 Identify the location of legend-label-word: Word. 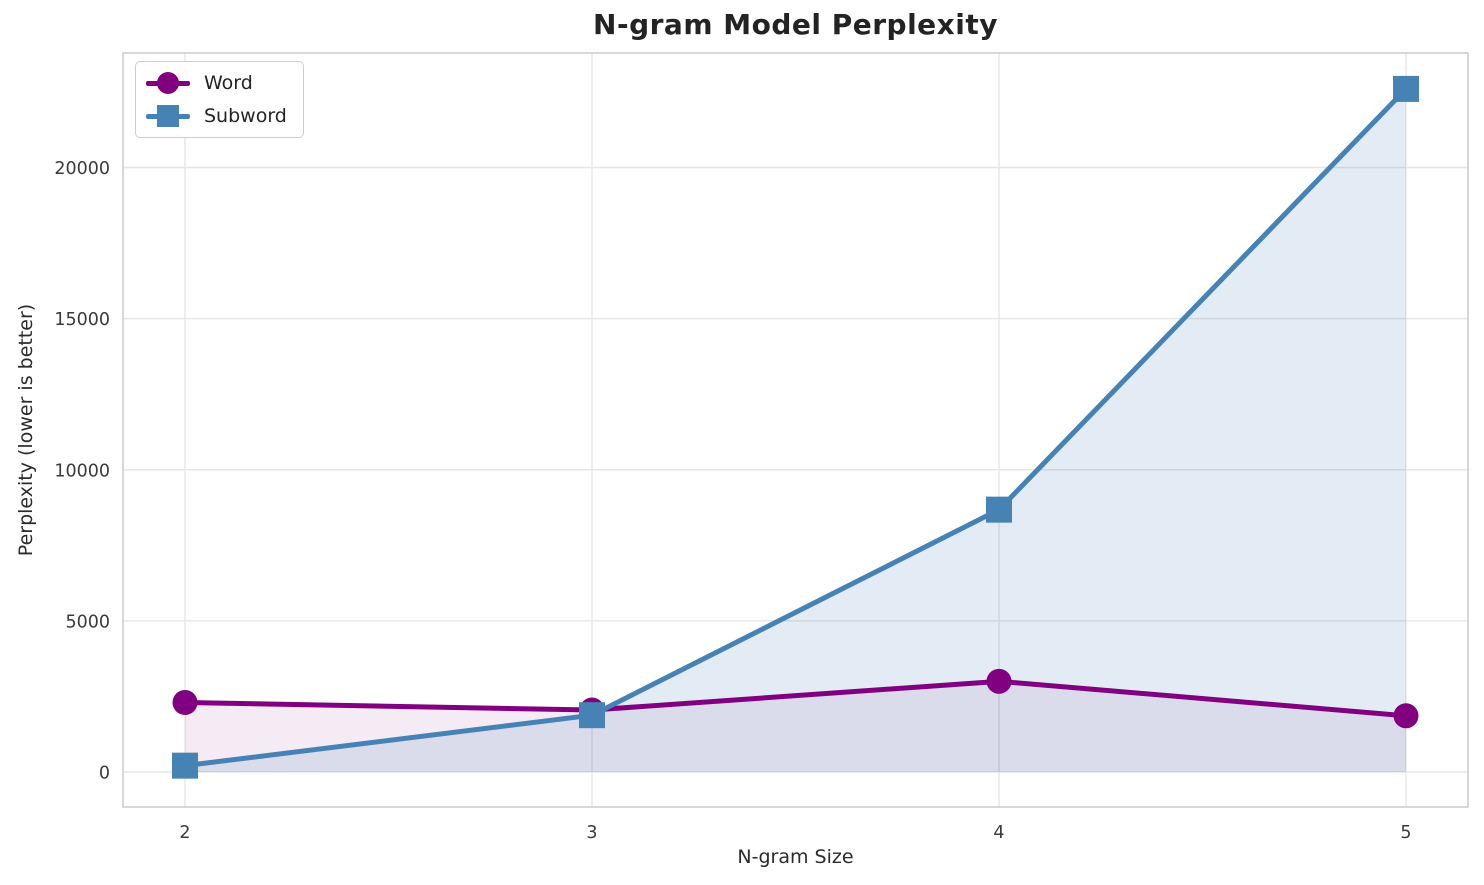
(228, 83).